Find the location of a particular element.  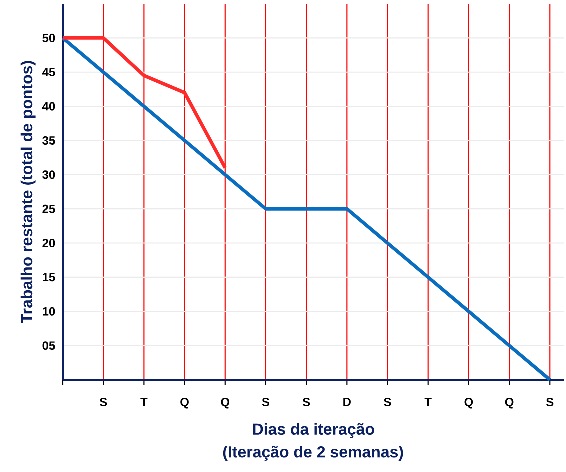

y-axis-title: Trabalho restante (total de pontos) is located at coordinates (28, 192).